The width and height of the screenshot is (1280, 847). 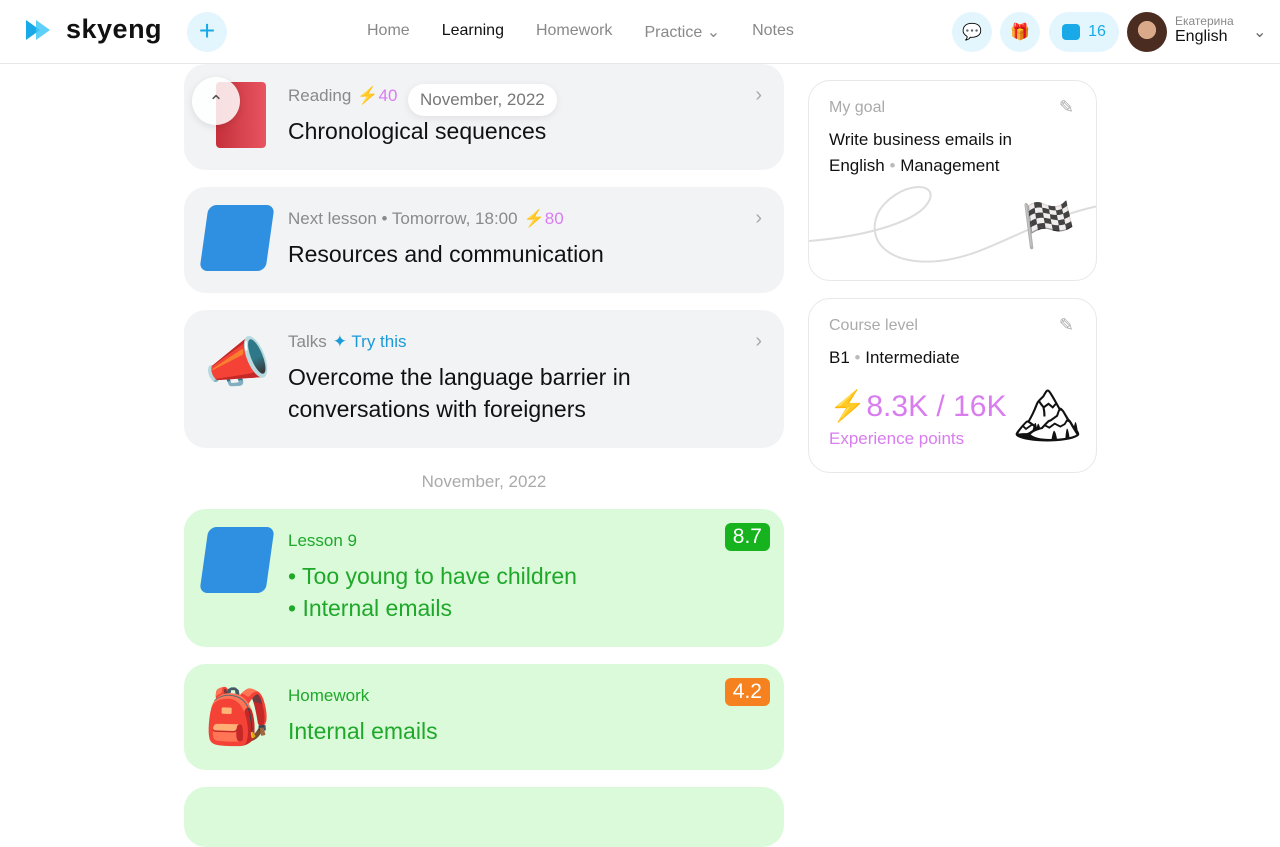 What do you see at coordinates (388, 30) in the screenshot?
I see `nav-home: Home` at bounding box center [388, 30].